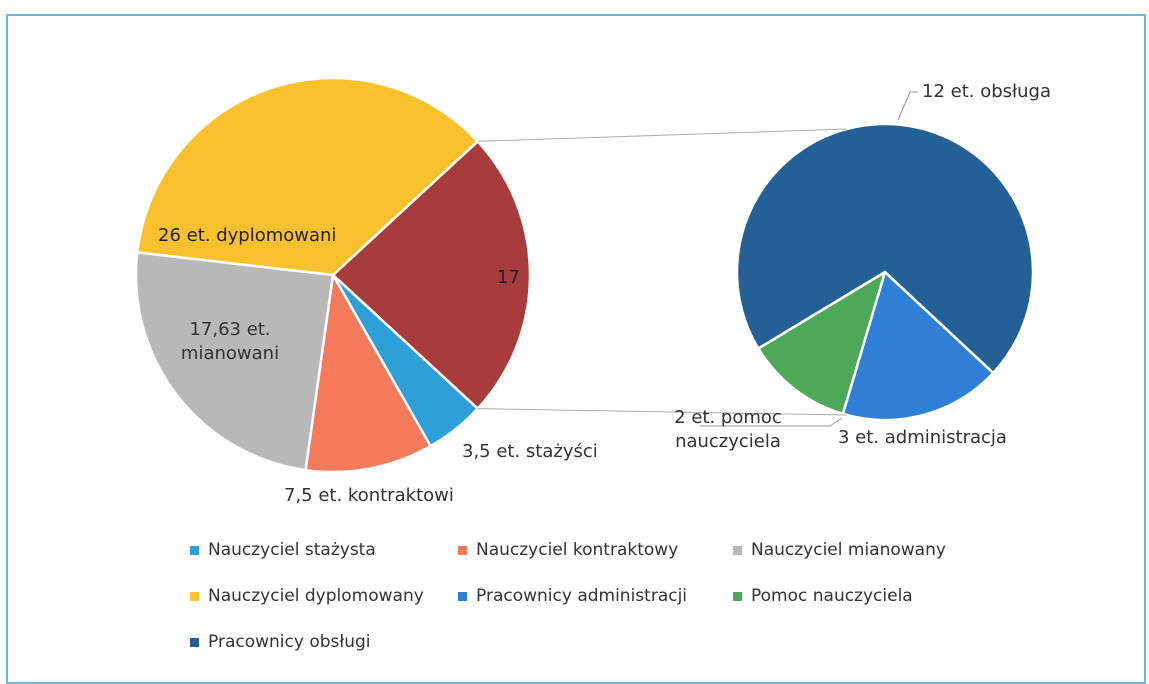 This screenshot has height=684, width=1149. I want to click on legend-entry: Nauczyciel mianowany, so click(839, 550).